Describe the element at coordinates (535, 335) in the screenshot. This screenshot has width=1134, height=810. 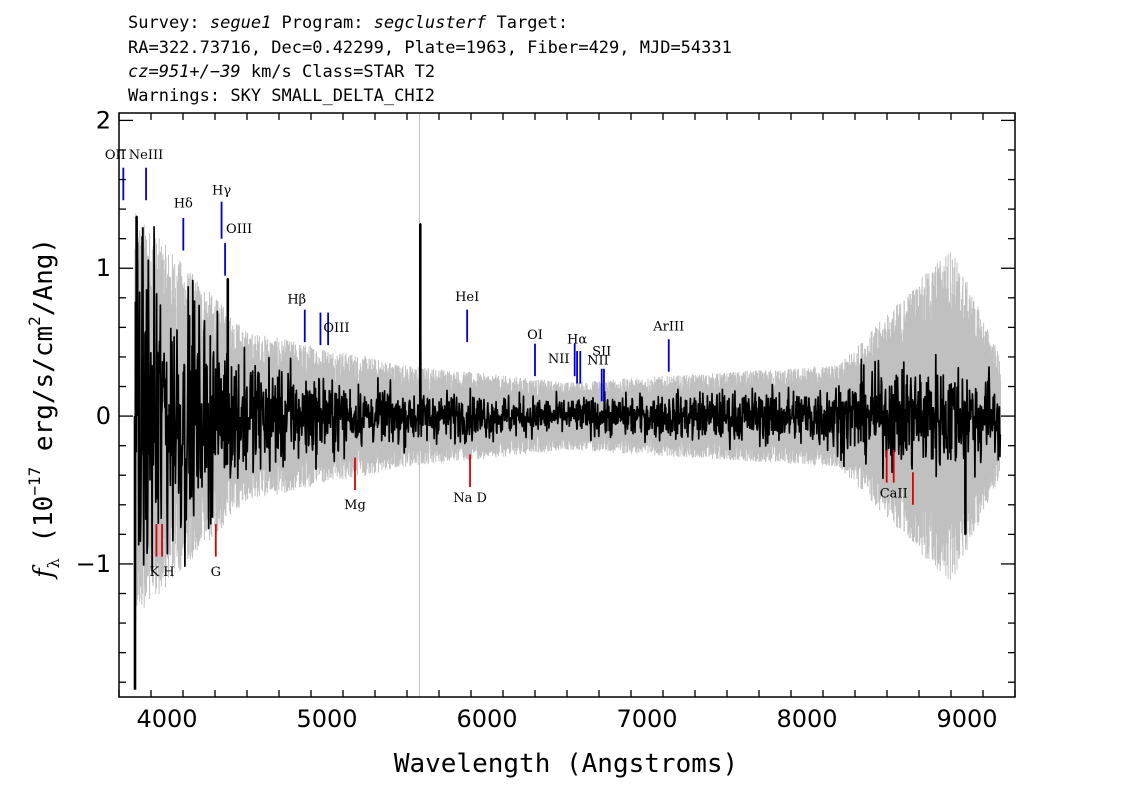
I see `emission-line-label: OI` at that location.